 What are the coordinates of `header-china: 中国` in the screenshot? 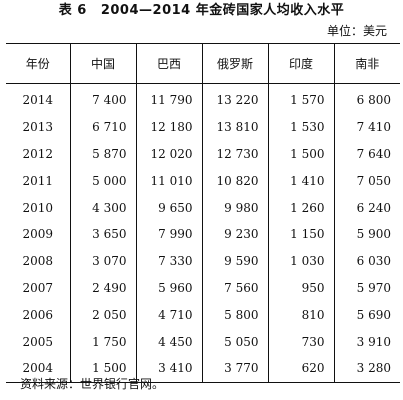 It's located at (103, 63).